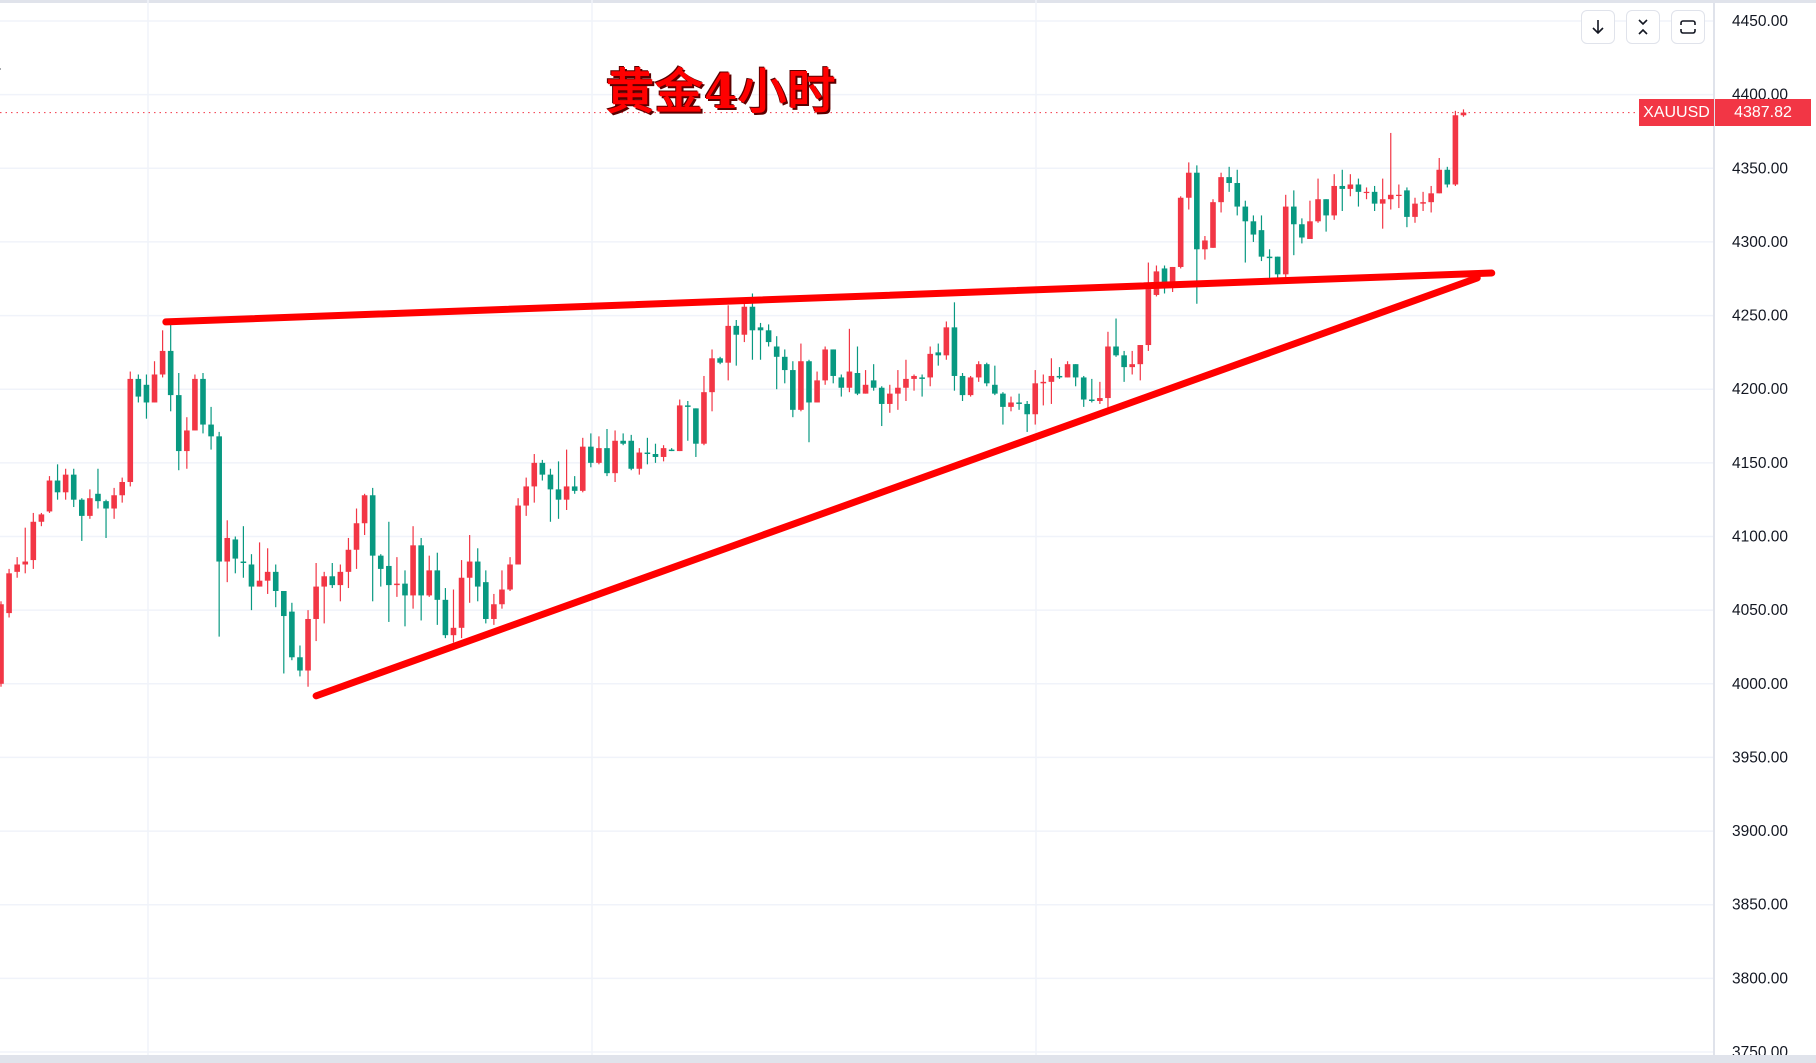 This screenshot has width=1816, height=1063. I want to click on scroll-to-latest-button, so click(1598, 27).